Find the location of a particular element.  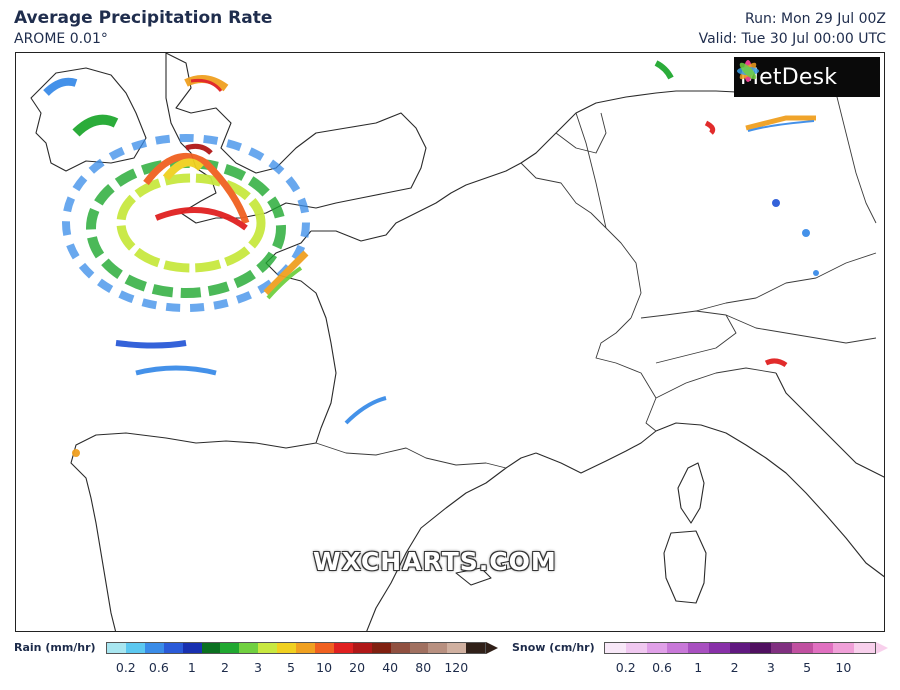

border-netherlands is located at coordinates (581, 133).